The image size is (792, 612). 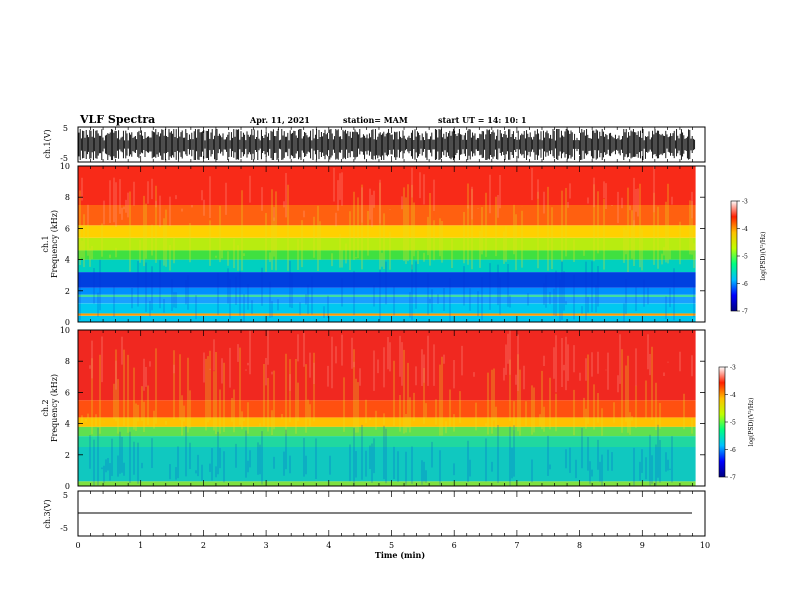 What do you see at coordinates (54, 408) in the screenshot?
I see `ch2-spectrogram-ylabel-2: Frequency (kHz)` at bounding box center [54, 408].